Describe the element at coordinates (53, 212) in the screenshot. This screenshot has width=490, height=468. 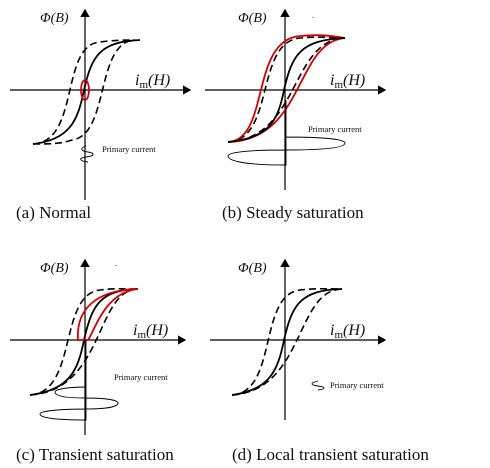
I see `caption-a: (a) Normal` at that location.